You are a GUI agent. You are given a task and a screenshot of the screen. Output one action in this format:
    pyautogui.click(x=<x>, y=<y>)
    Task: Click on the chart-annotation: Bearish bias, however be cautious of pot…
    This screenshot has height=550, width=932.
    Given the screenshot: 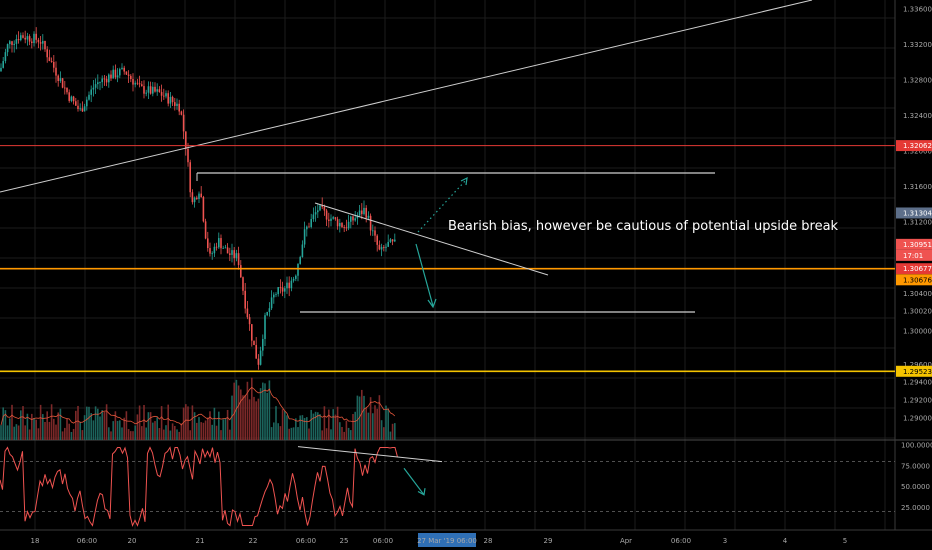 What is the action you would take?
    pyautogui.click(x=643, y=226)
    